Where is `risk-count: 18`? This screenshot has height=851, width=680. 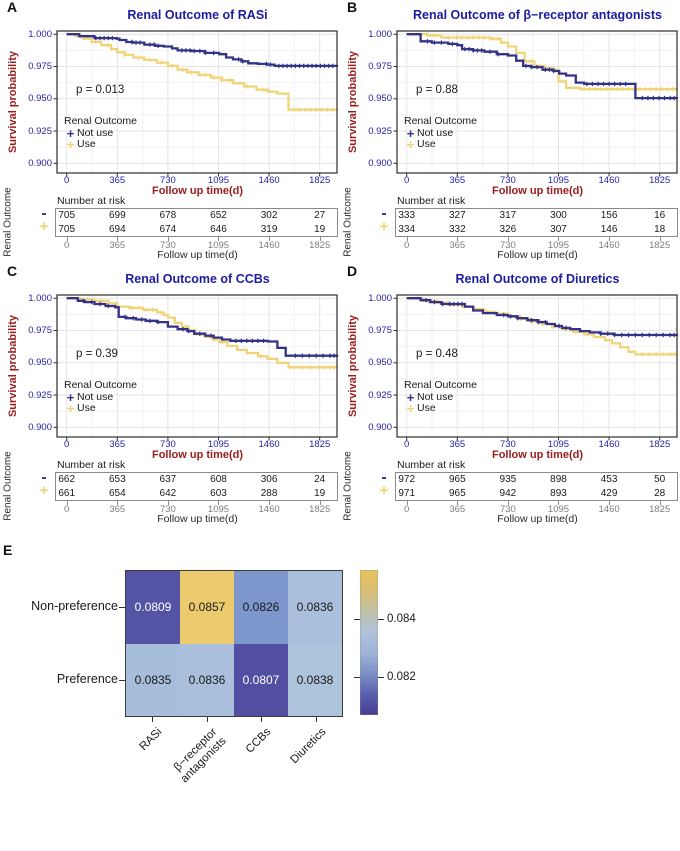 risk-count: 18 is located at coordinates (660, 229).